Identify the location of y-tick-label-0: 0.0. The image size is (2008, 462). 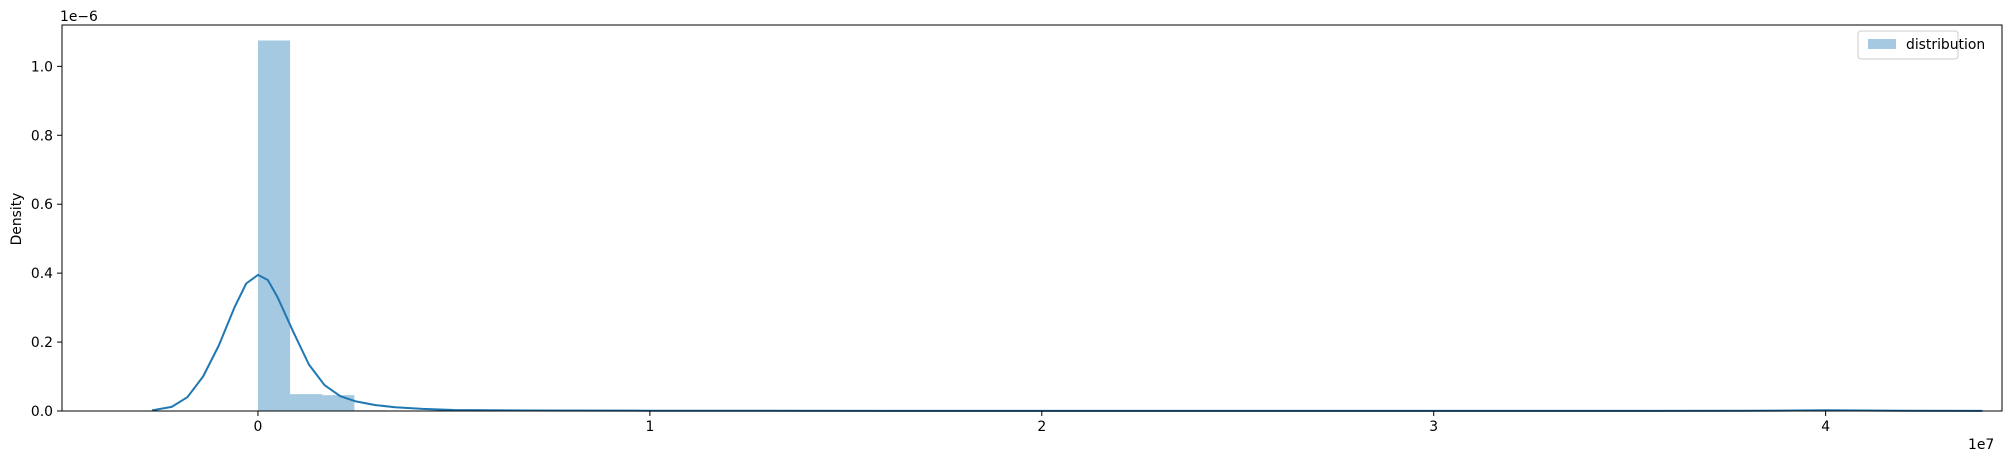
(42, 412).